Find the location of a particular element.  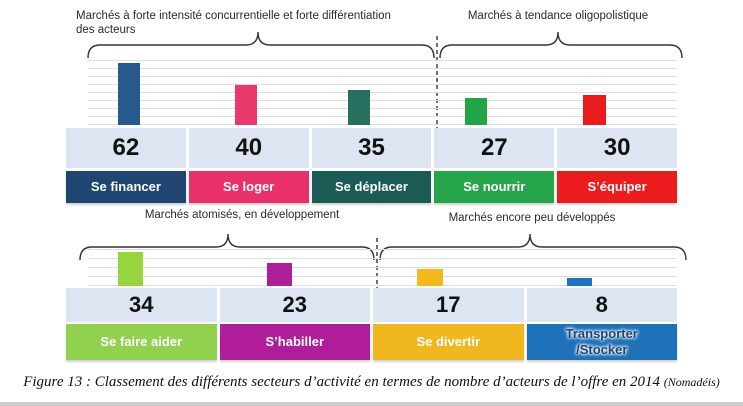

value-cell-se-faire-aider: 34 is located at coordinates (141, 305).